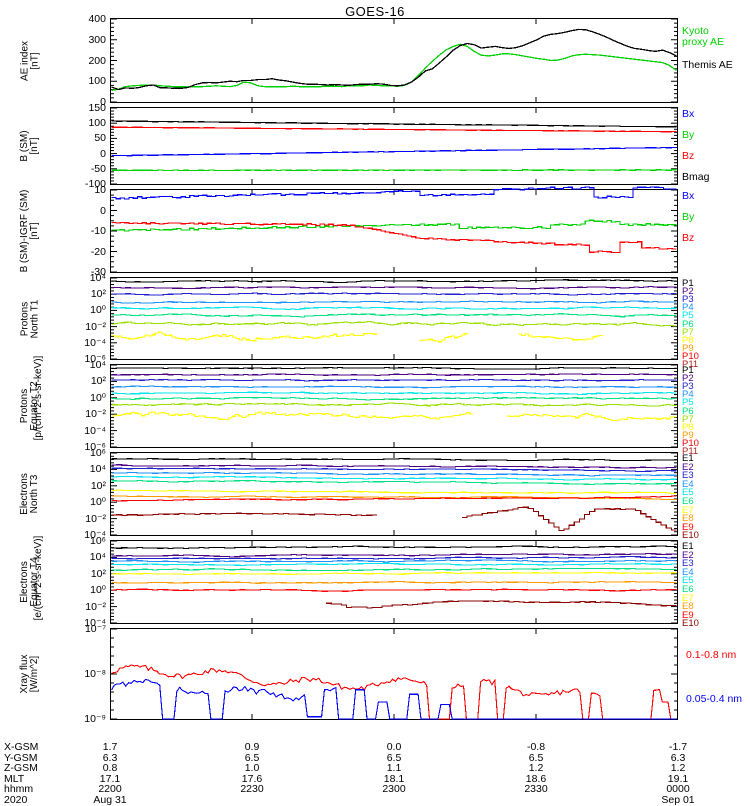 Image resolution: width=750 pixels, height=806 pixels. Describe the element at coordinates (688, 546) in the screenshot. I see `legend-item-electrons-equator-t4-0: E1` at that location.